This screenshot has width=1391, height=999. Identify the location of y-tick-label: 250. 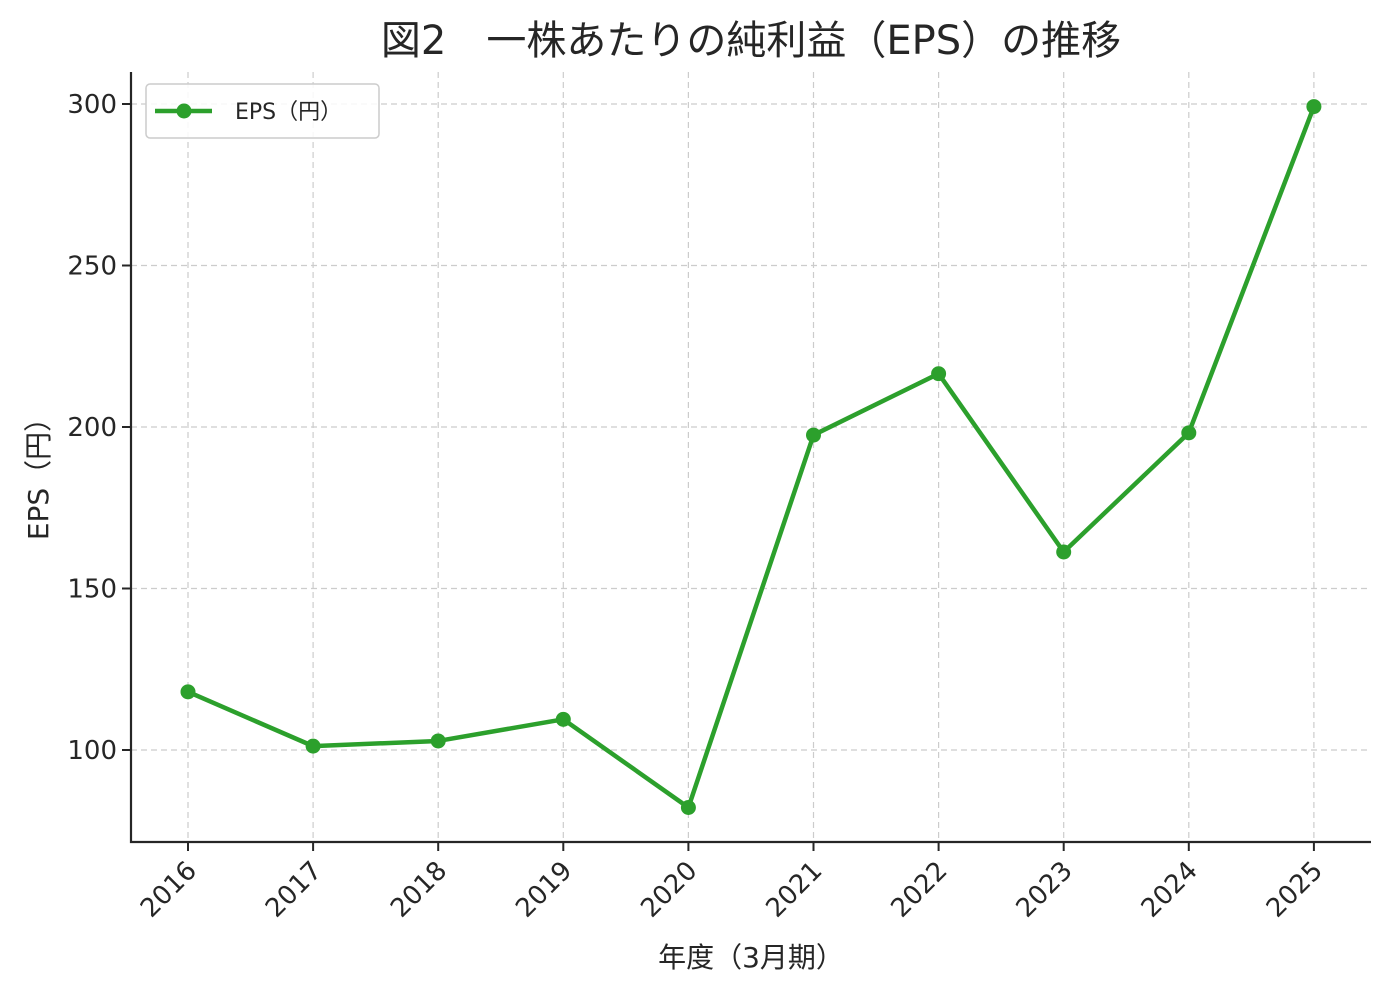
(92, 267).